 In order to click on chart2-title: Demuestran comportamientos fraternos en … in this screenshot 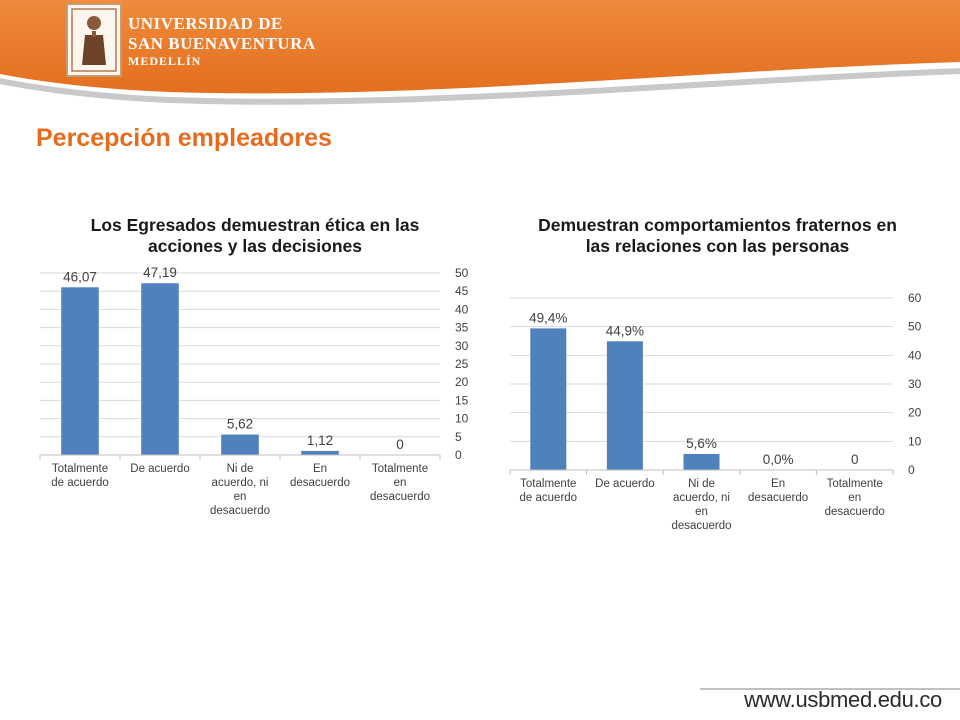, I will do `click(717, 235)`.